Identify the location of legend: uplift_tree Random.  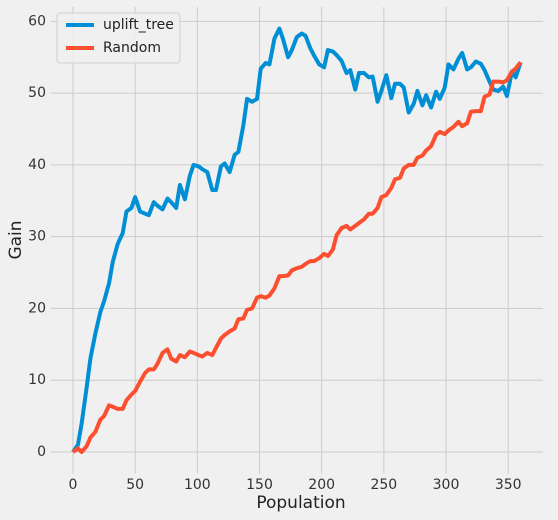
(118, 38).